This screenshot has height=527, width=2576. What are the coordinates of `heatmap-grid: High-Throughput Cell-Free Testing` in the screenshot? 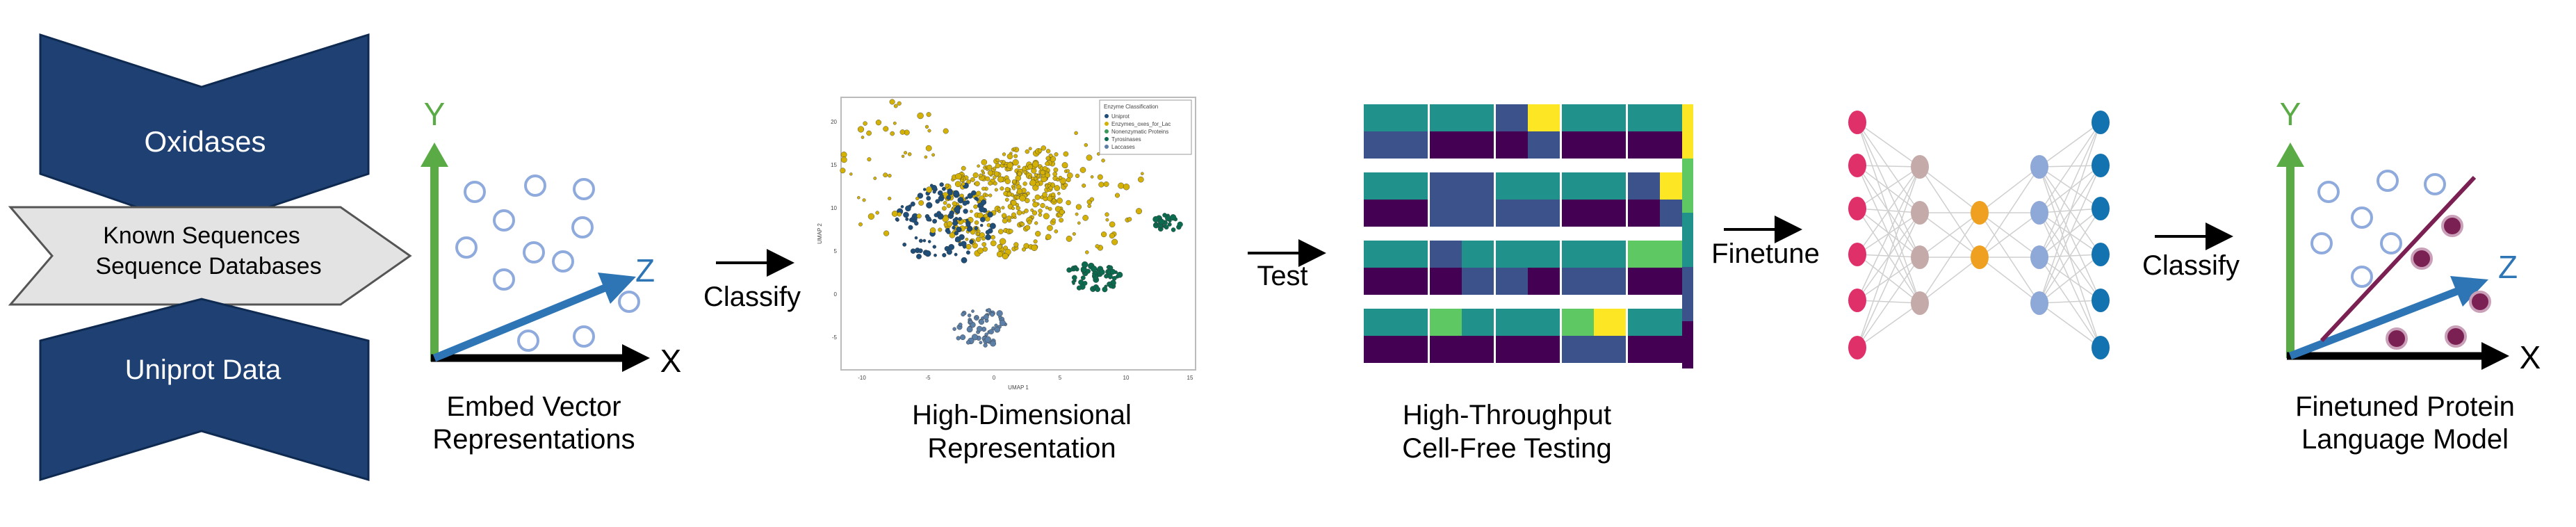 It's located at (1528, 284).